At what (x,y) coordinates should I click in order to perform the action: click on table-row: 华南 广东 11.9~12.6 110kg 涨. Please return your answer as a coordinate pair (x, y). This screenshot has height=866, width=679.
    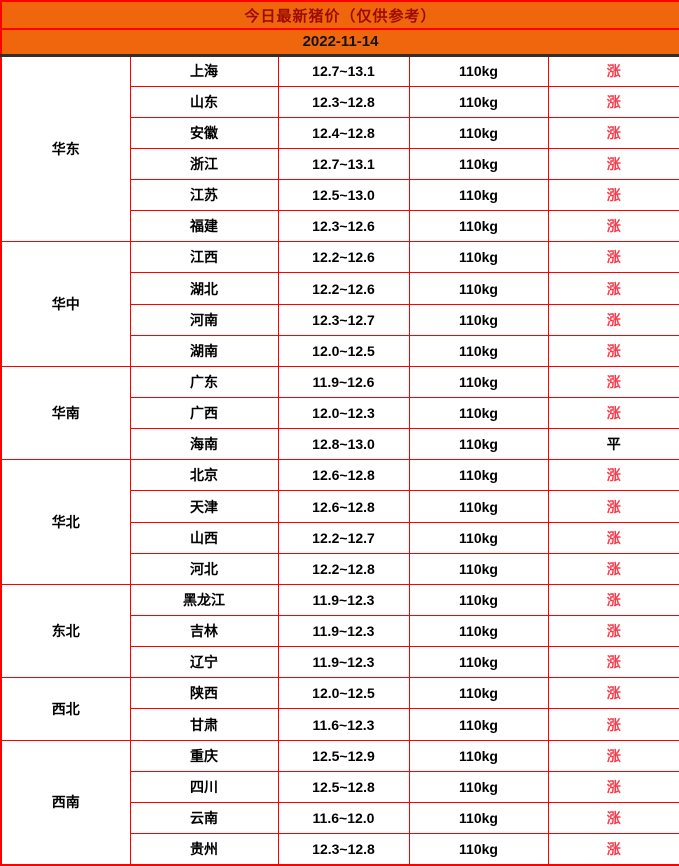
    Looking at the image, I should click on (339, 413).